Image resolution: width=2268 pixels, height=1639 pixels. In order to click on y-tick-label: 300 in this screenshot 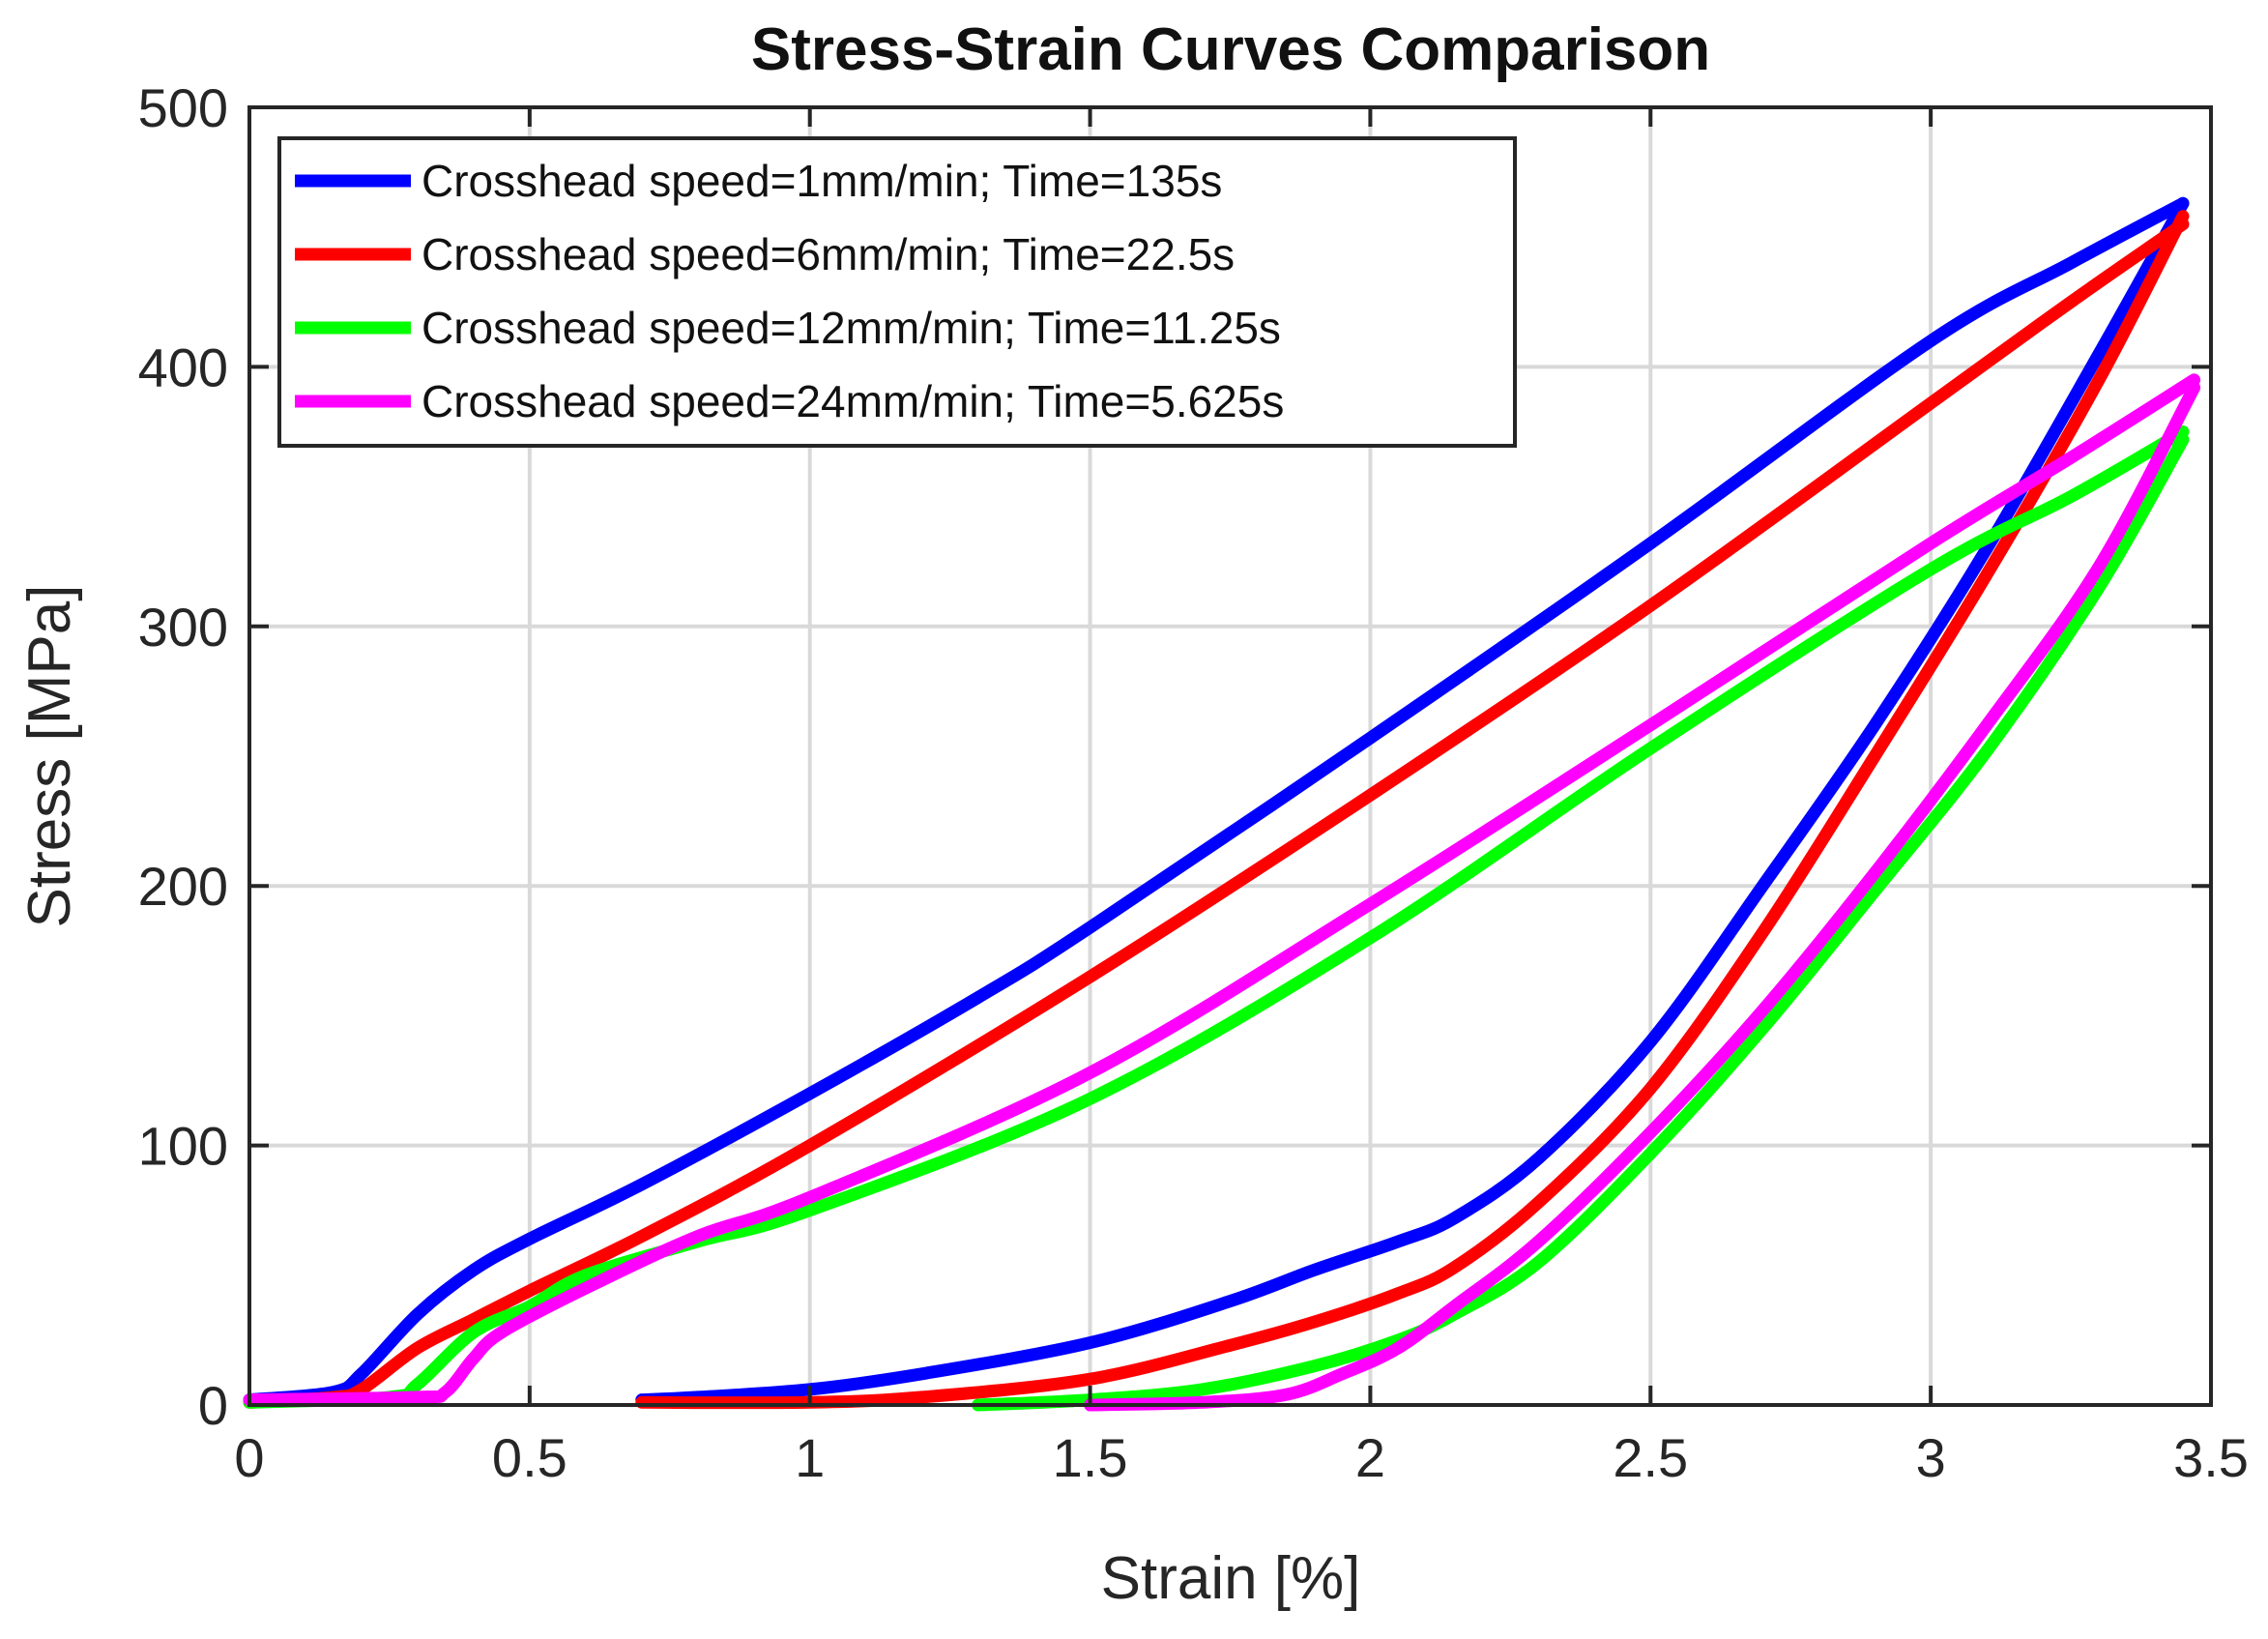, I will do `click(183, 627)`.